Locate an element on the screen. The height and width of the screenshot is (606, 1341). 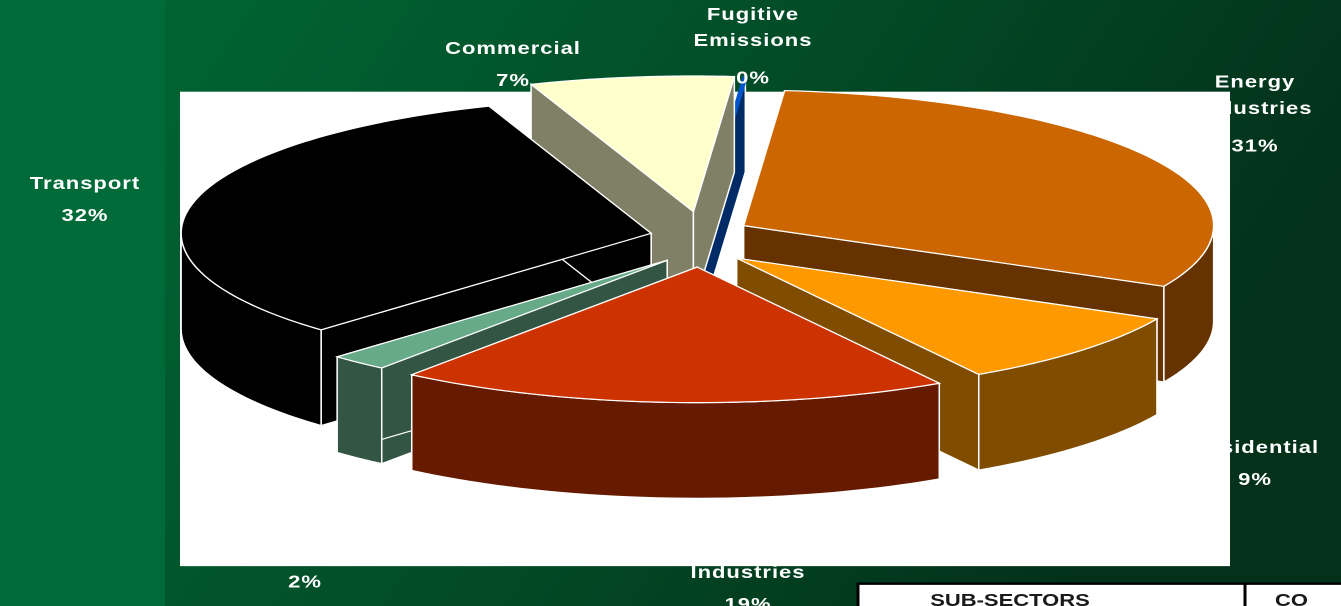
table: SUB-SECTORS CO is located at coordinates (1098, 594).